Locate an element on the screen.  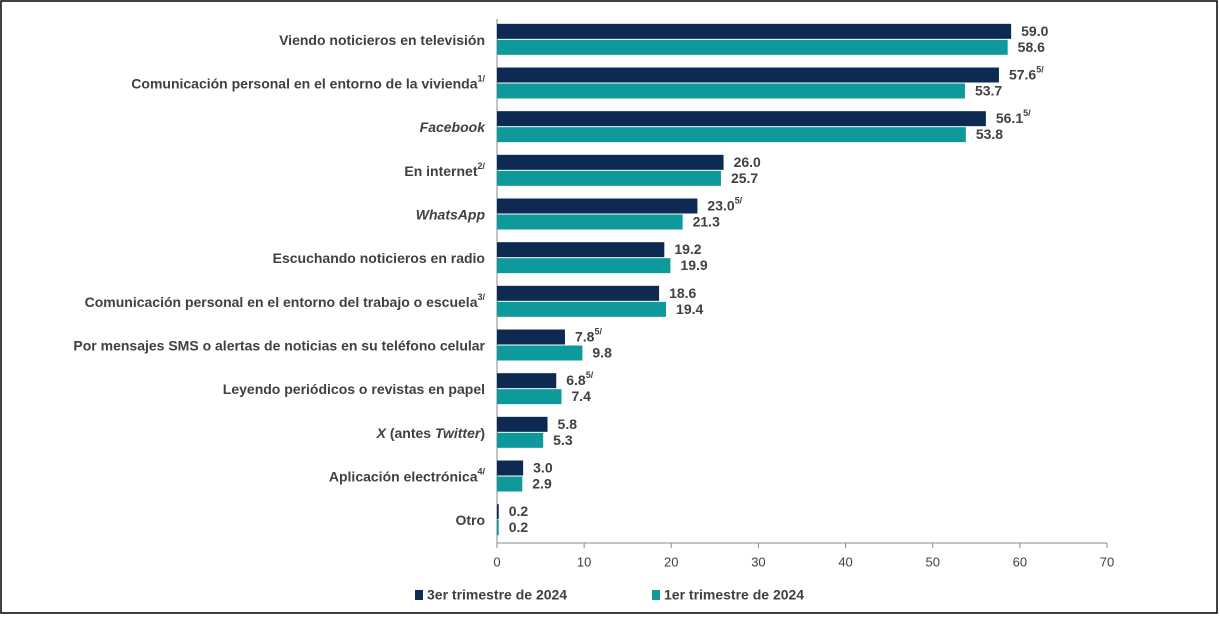
x-tick-label: 10 is located at coordinates (584, 561).